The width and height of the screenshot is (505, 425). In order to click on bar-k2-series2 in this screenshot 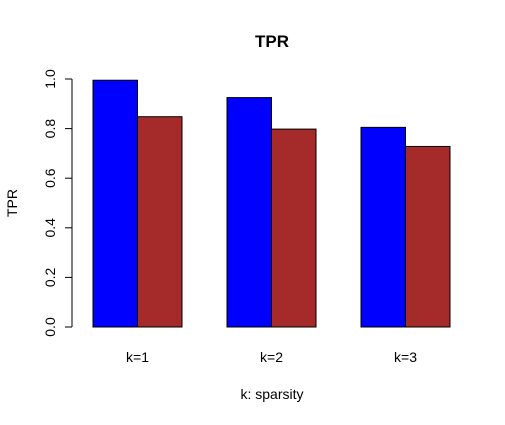, I will do `click(294, 228)`.